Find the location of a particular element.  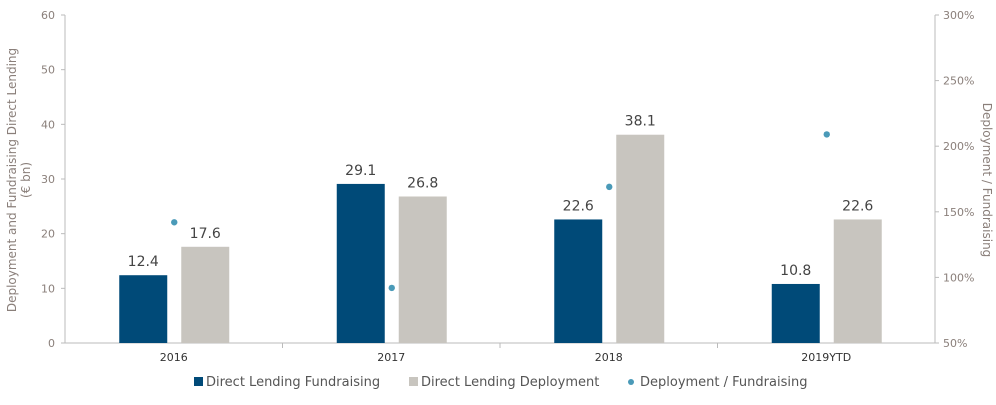

data-label-deployment: 17.6 is located at coordinates (205, 234).